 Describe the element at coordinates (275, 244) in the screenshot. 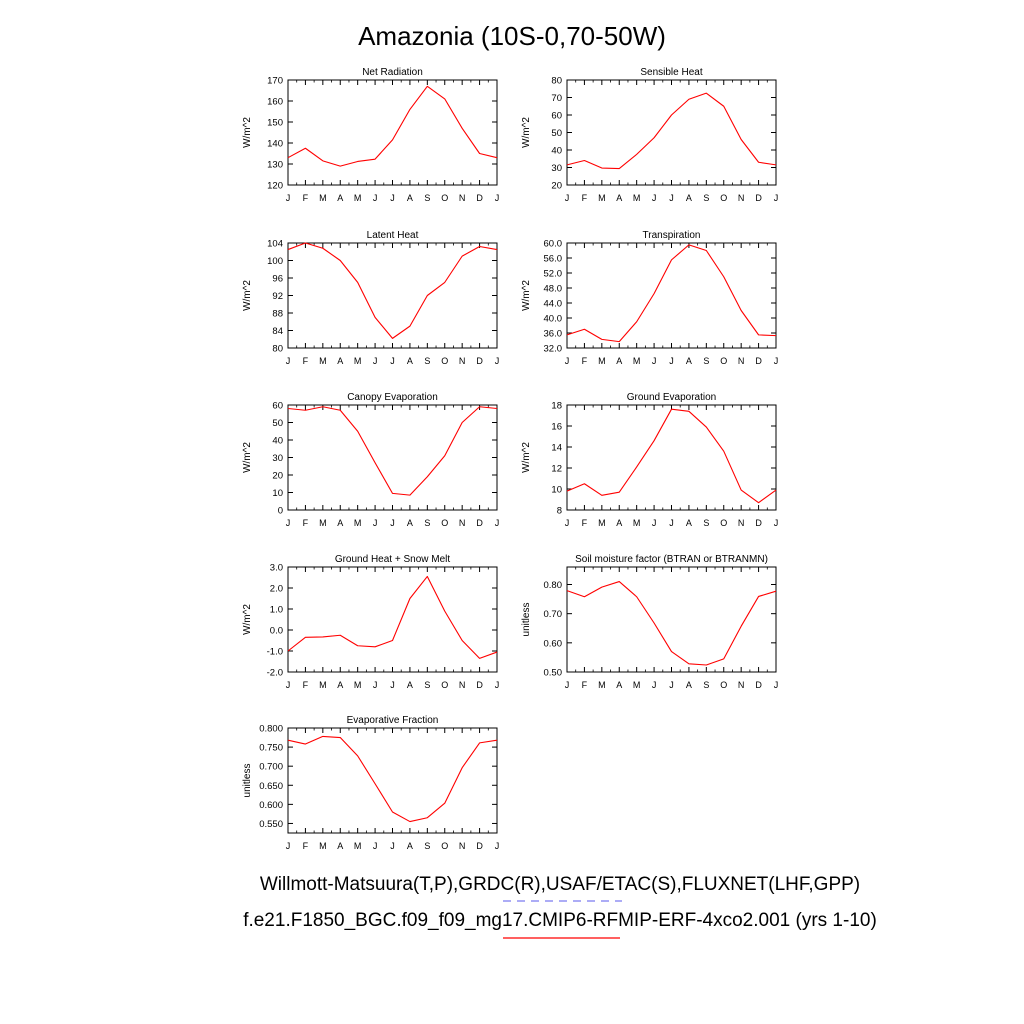

I see `y-tick-label: 104` at that location.